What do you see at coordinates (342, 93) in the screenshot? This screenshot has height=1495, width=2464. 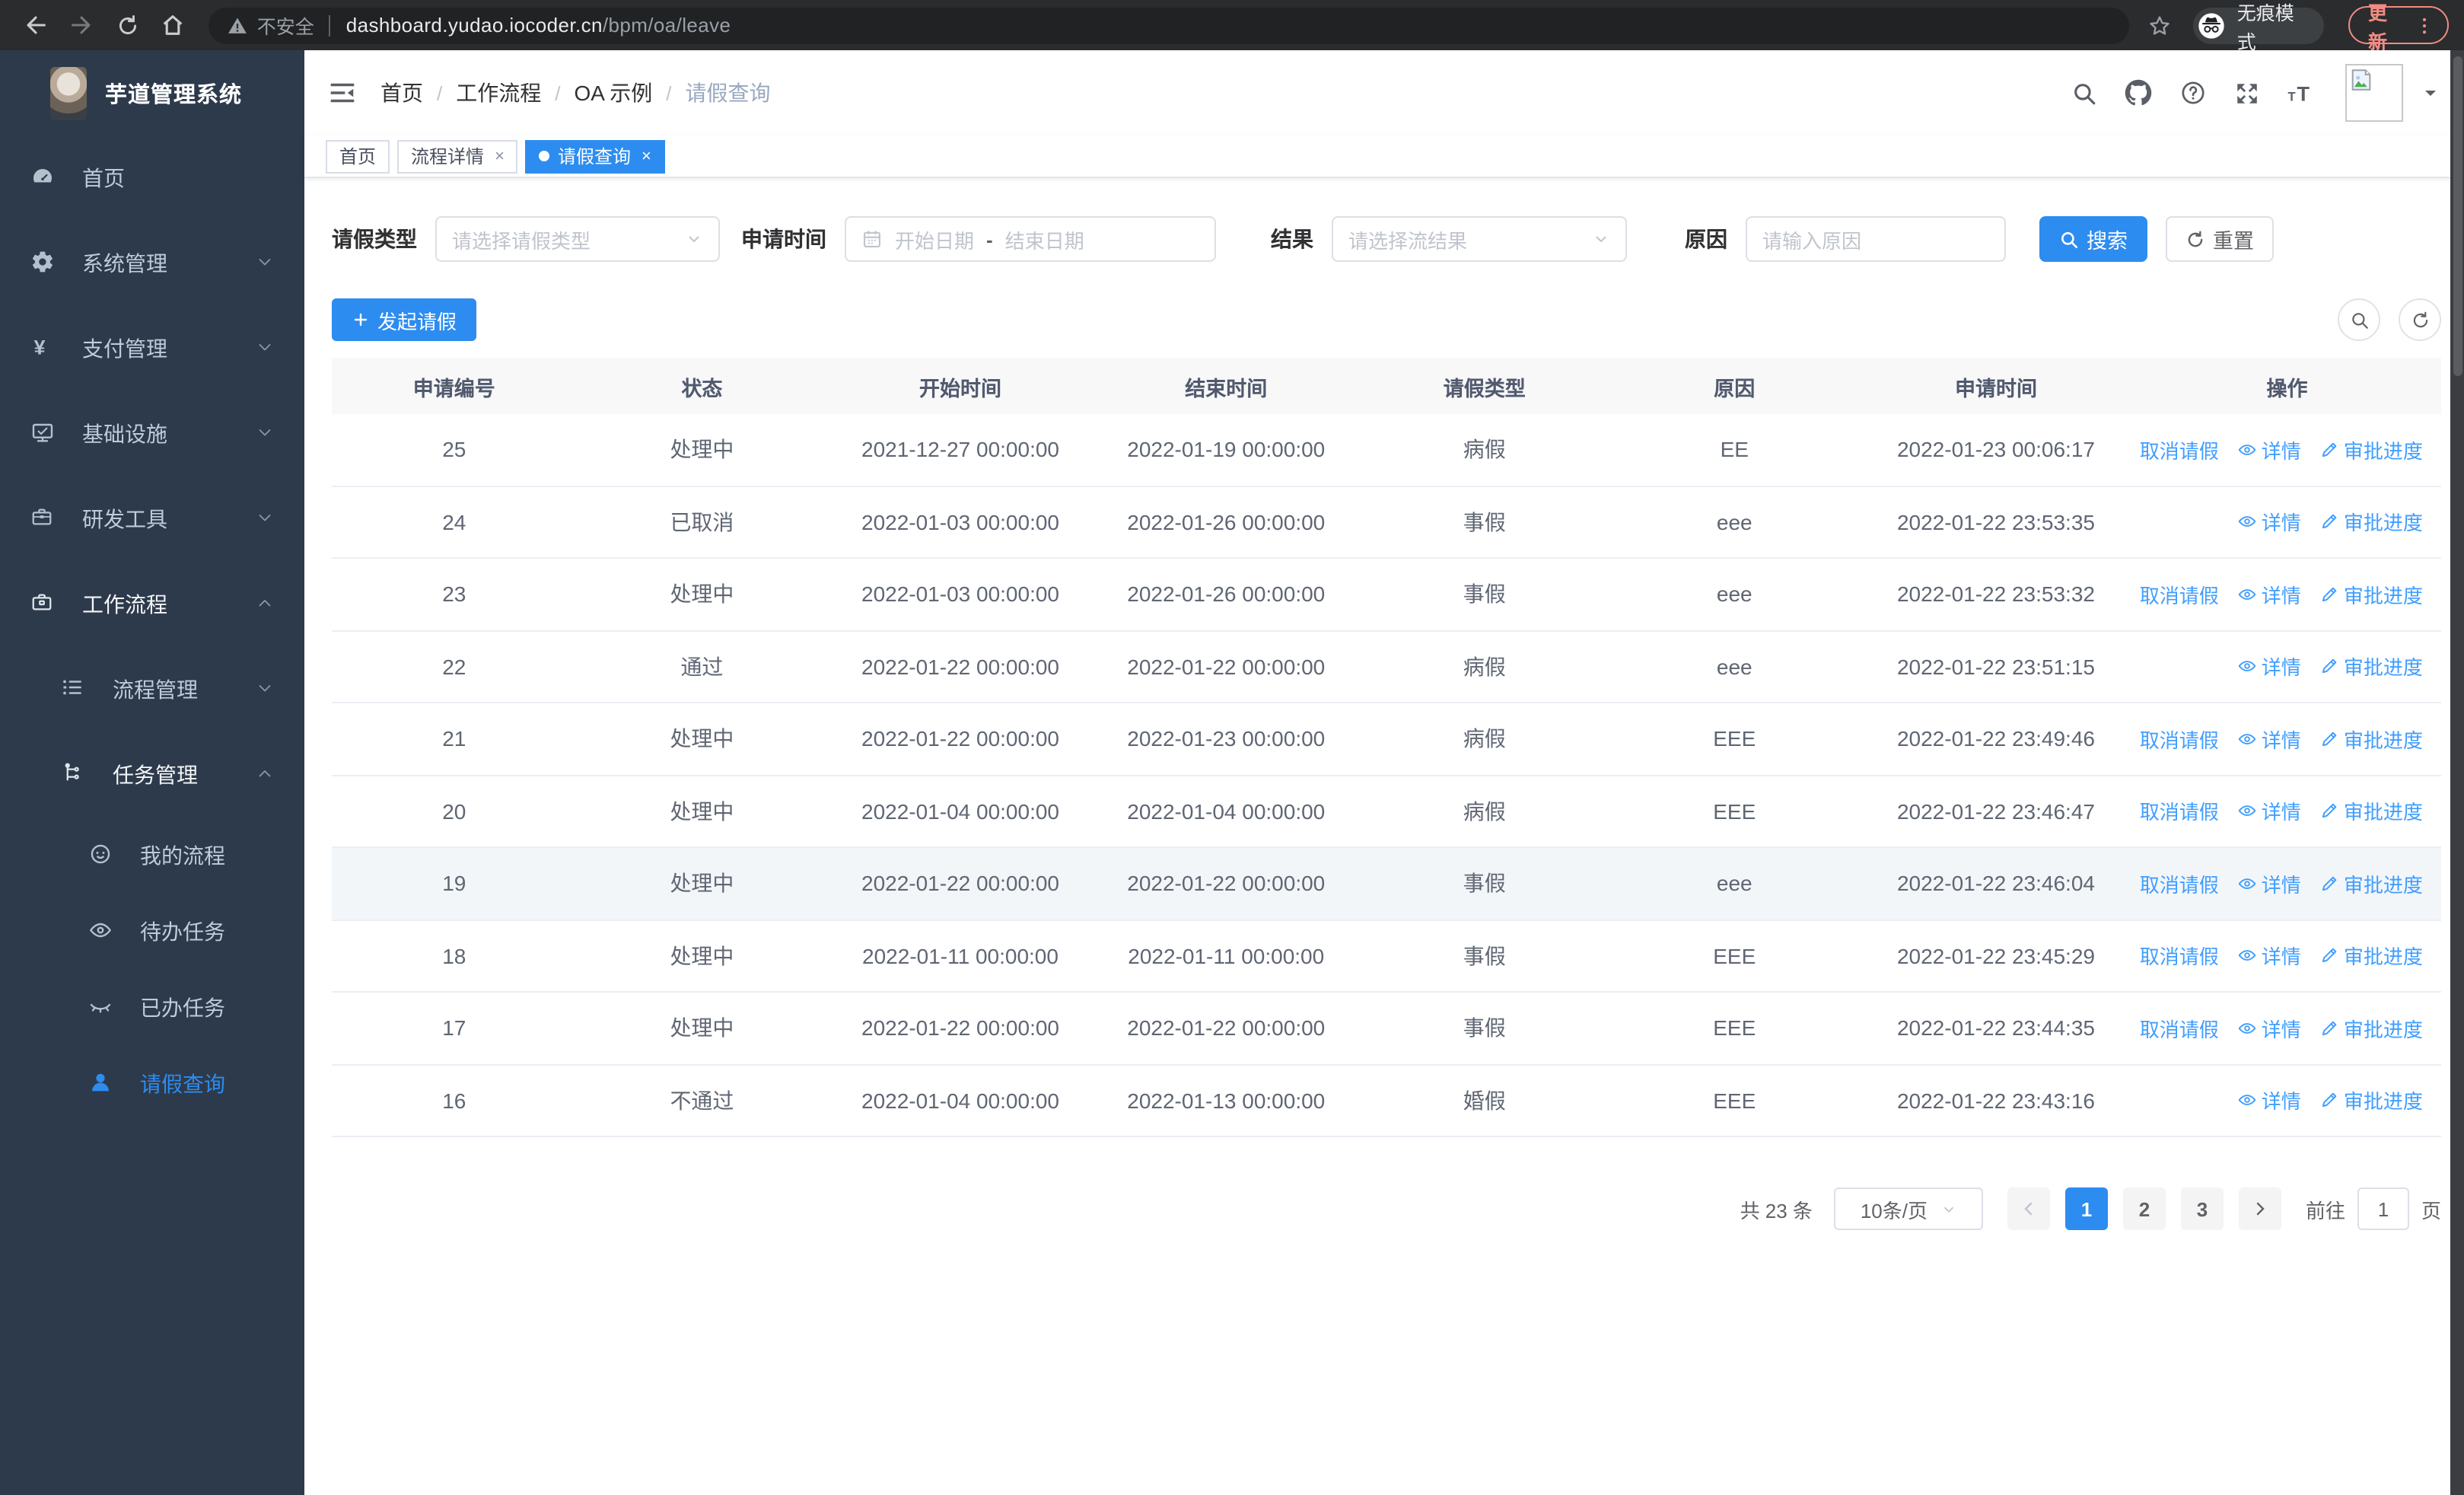 I see `menu-fold-icon` at bounding box center [342, 93].